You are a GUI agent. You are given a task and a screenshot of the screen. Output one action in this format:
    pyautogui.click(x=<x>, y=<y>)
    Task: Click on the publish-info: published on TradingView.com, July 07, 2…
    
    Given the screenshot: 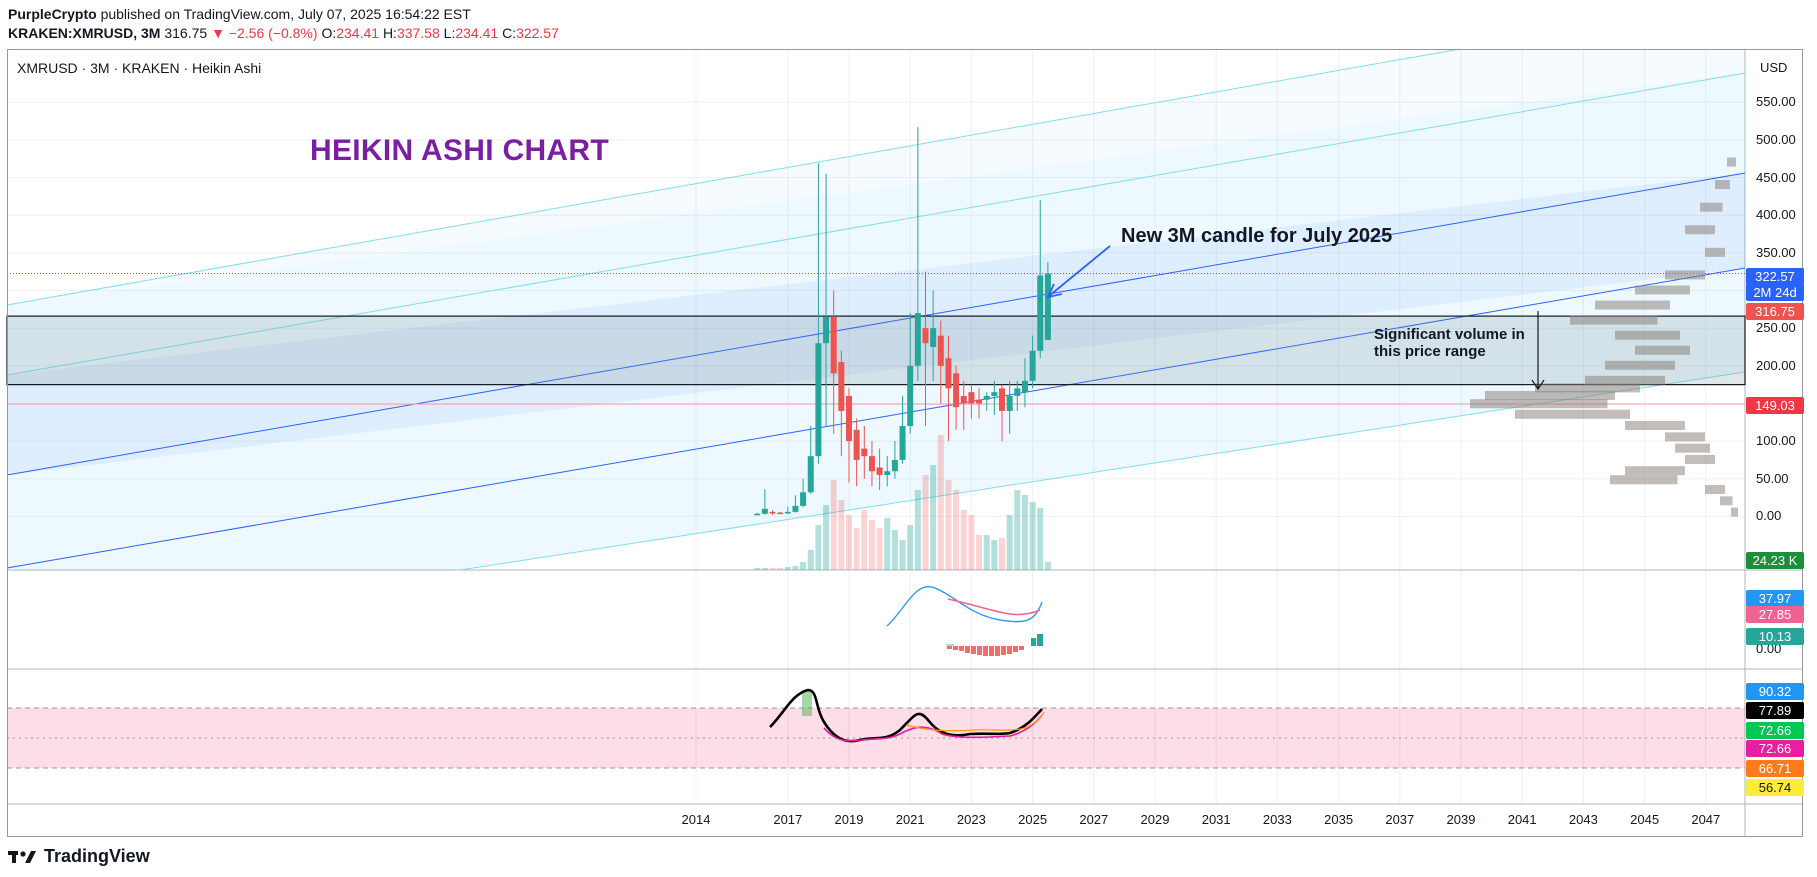 What is the action you would take?
    pyautogui.click(x=285, y=14)
    